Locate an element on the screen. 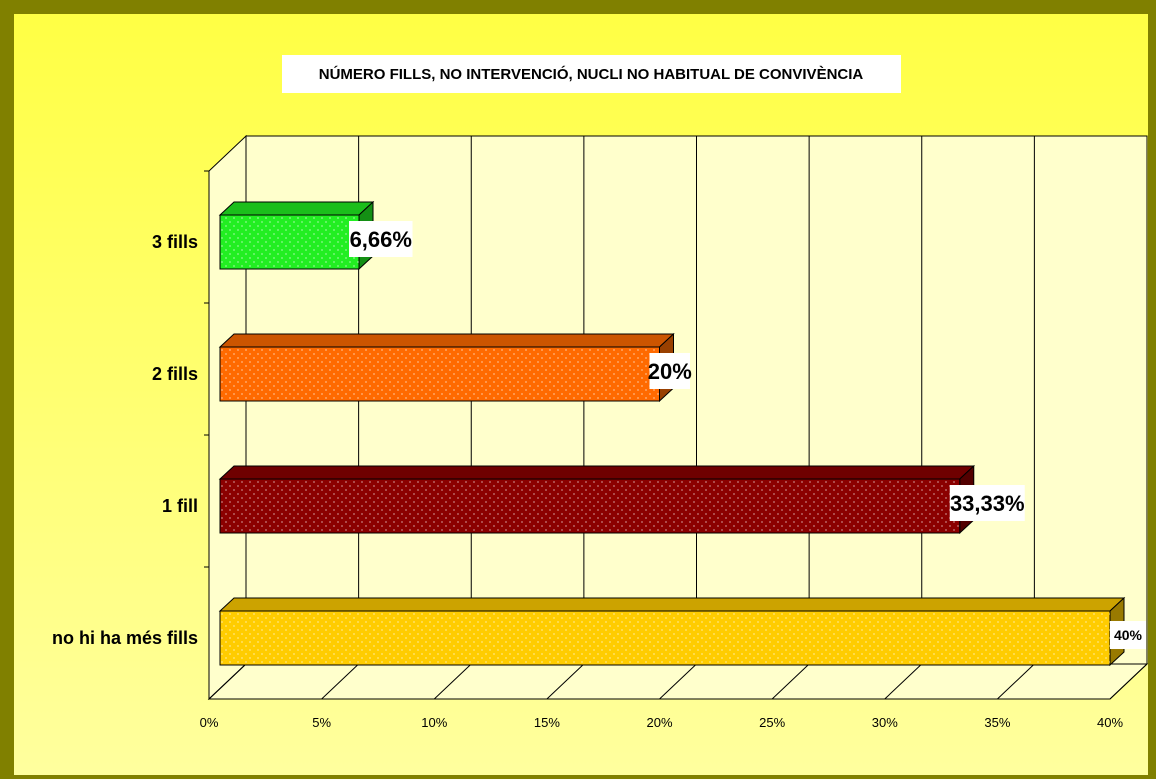 The image size is (1156, 779). value-axis-ticks: 0% 5% 10% 15% 20% 25% 30% 35% 40% is located at coordinates (662, 722).